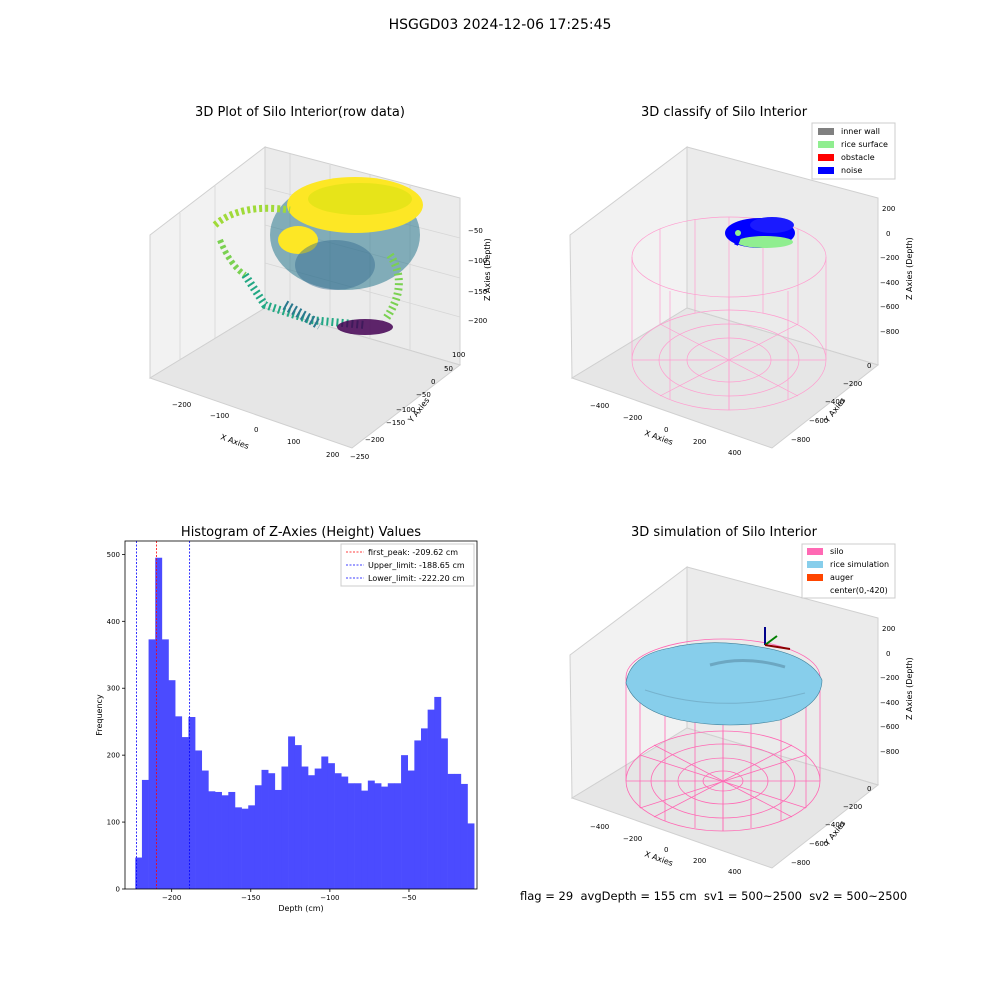  I want to click on legend-label: rice simulation, so click(859, 564).